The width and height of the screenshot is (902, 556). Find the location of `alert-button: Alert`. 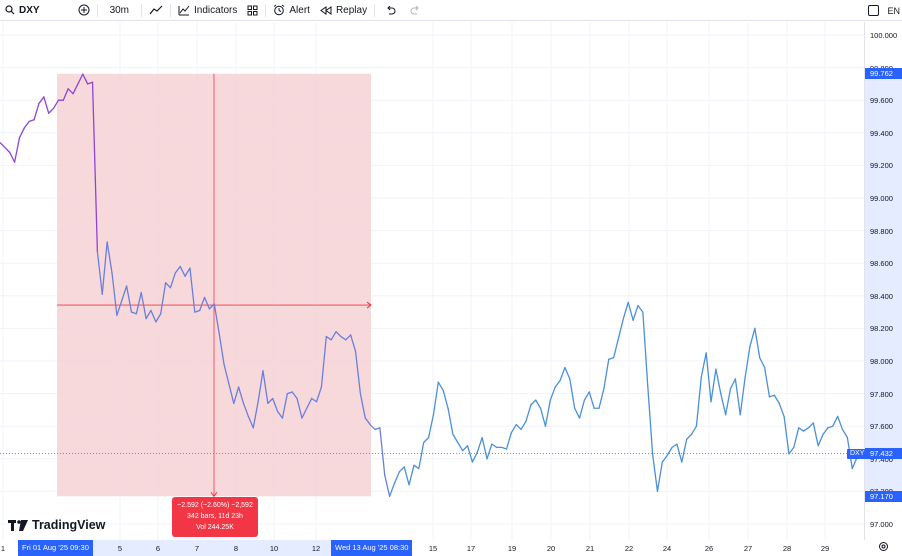

alert-button: Alert is located at coordinates (291, 10).